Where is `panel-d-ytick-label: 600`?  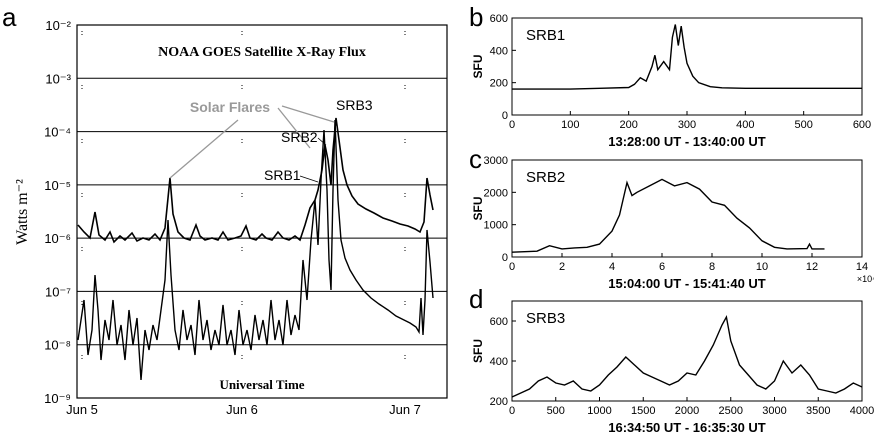
panel-d-ytick-label: 600 is located at coordinates (499, 322).